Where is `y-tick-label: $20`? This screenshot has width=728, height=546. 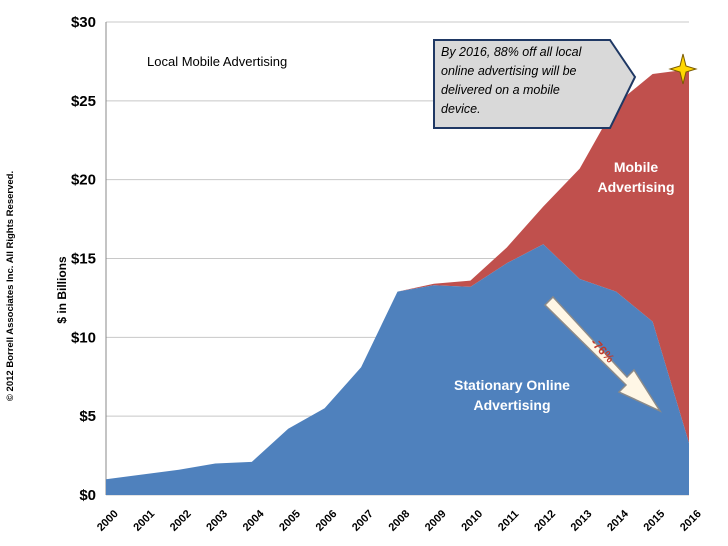 y-tick-label: $20 is located at coordinates (83, 180).